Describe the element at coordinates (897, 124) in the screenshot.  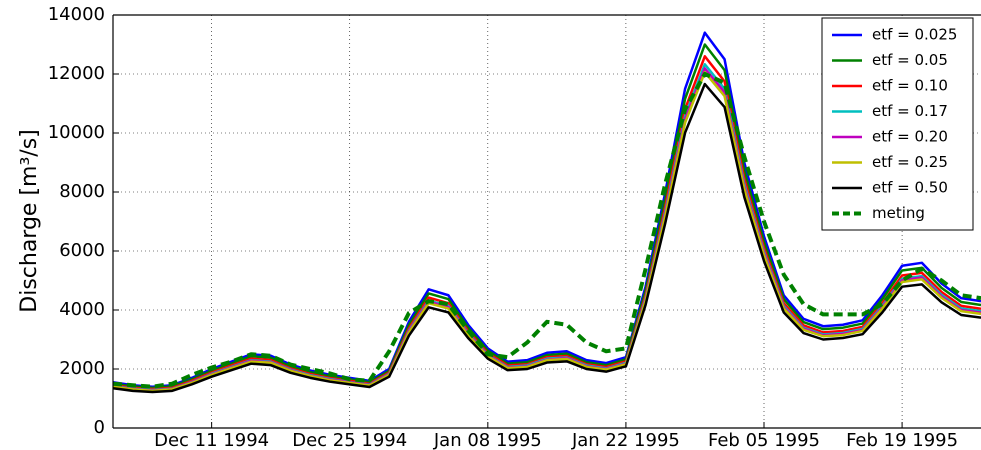
I see `legend-box` at that location.